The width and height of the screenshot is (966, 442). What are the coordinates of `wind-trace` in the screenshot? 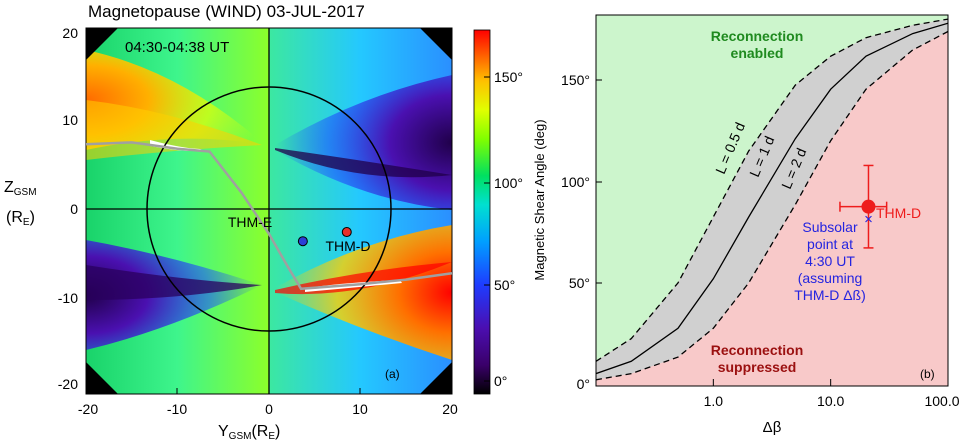 It's located at (269, 216).